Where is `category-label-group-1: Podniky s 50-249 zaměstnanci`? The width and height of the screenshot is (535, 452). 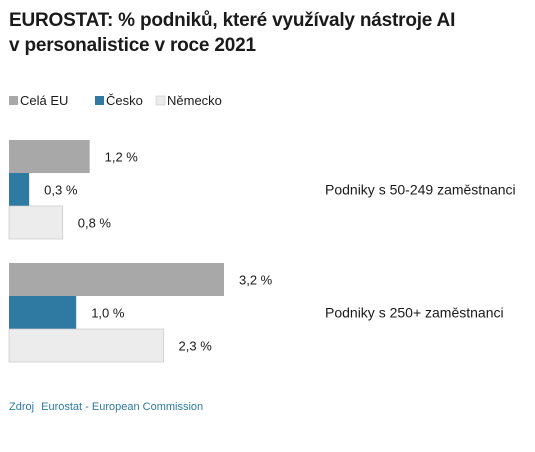
category-label-group-1: Podniky s 50-249 zaměstnanci is located at coordinates (420, 190).